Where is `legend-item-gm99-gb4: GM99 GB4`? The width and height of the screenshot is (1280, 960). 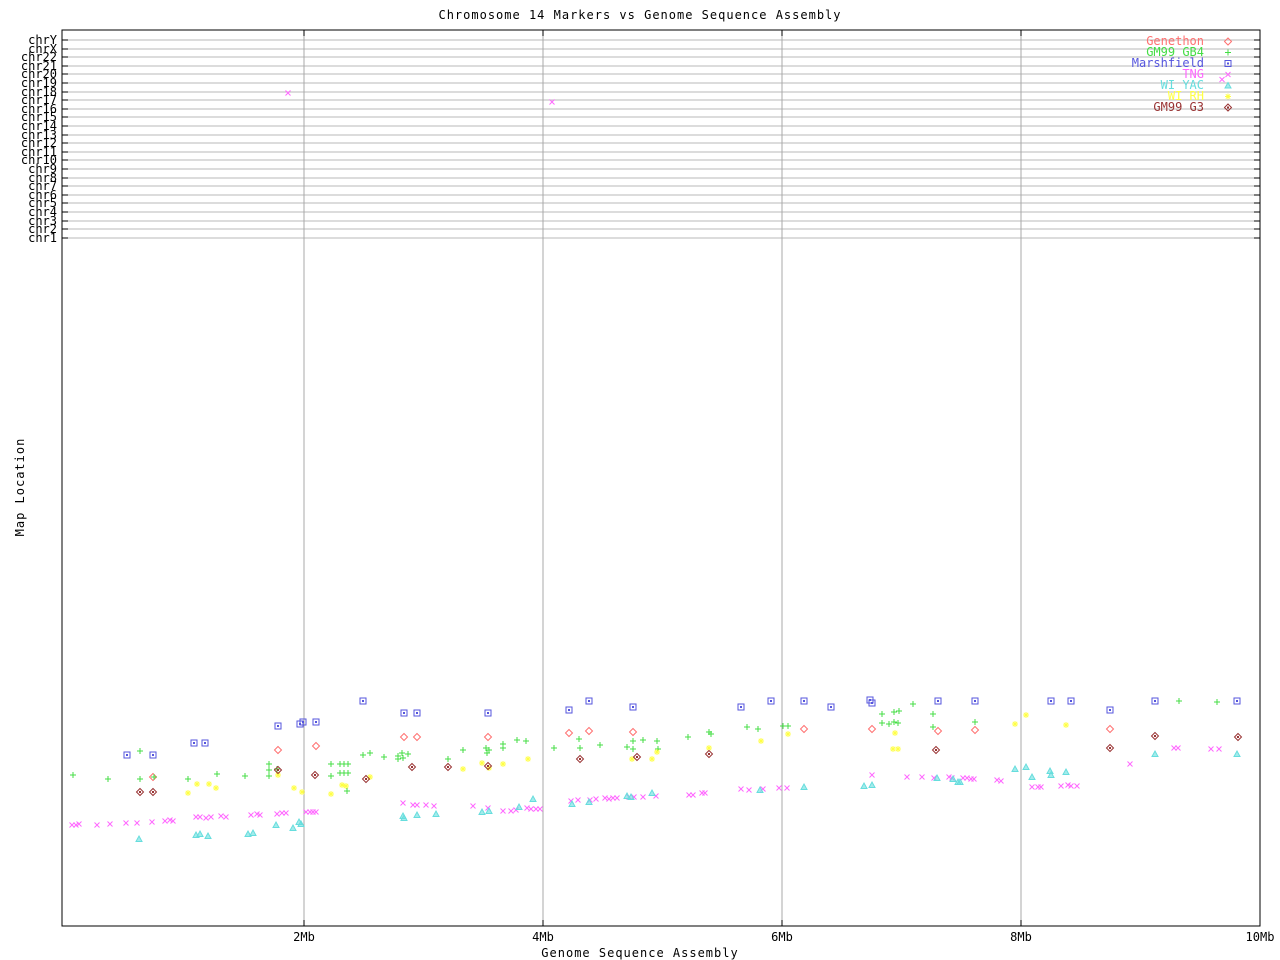 legend-item-gm99-gb4: GM99 GB4 is located at coordinates (1170, 52).